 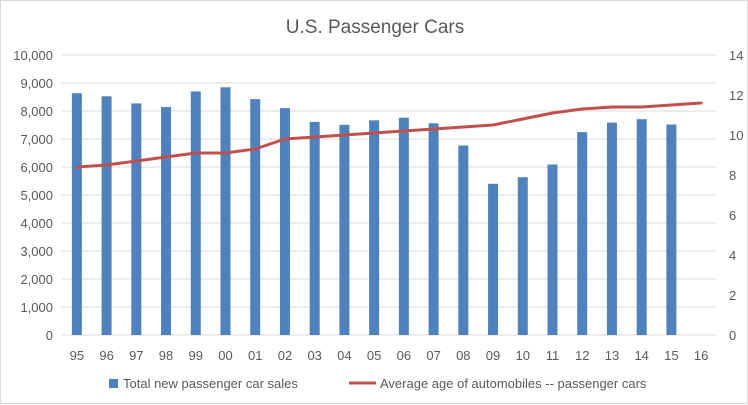 What do you see at coordinates (389, 135) in the screenshot?
I see `average-age-line` at bounding box center [389, 135].